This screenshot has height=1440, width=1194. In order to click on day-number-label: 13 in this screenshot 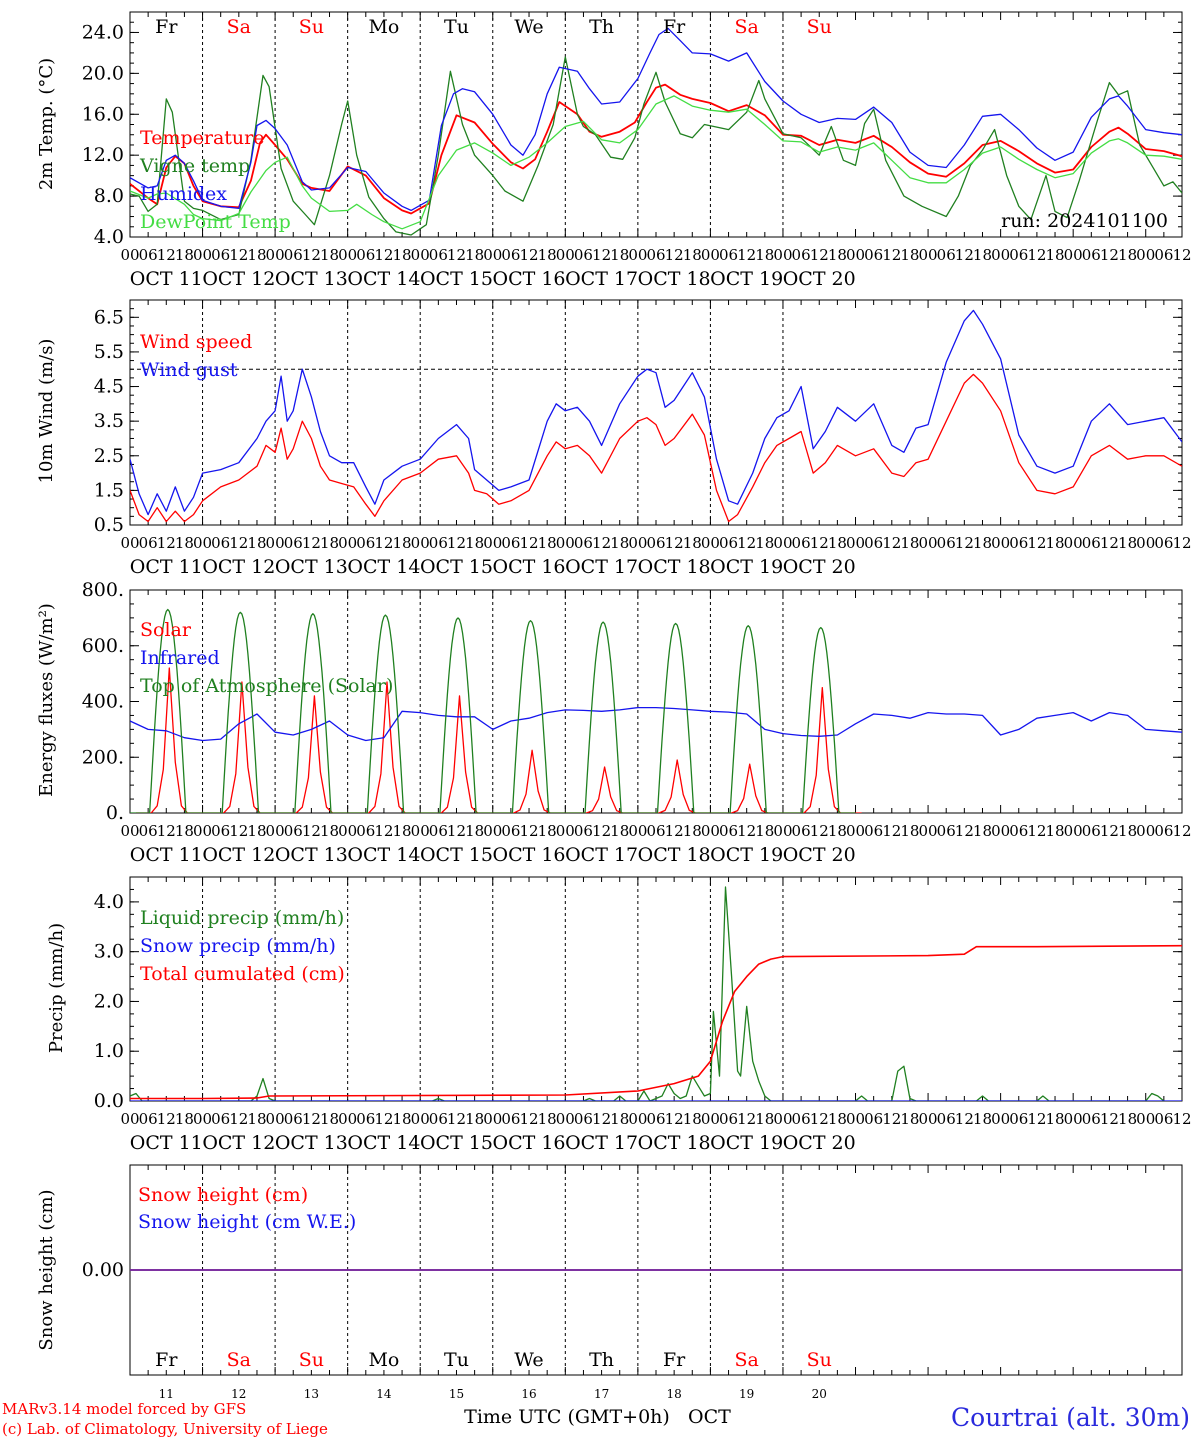, I will do `click(311, 1394)`.